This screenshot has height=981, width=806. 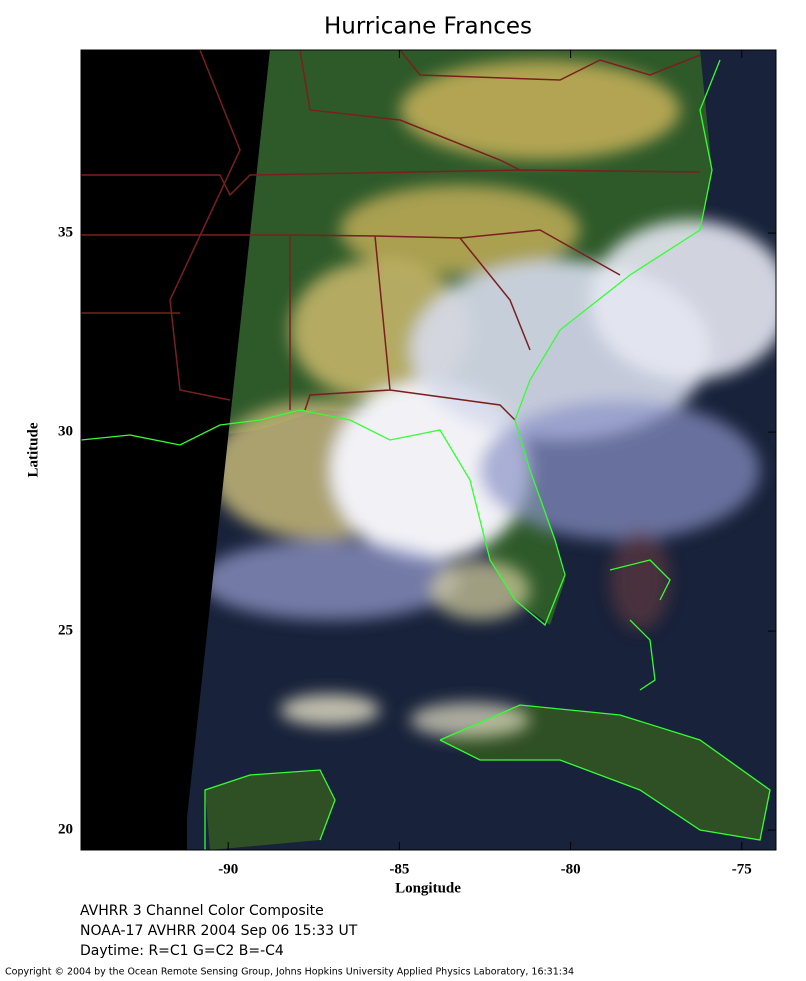 What do you see at coordinates (33, 449) in the screenshot?
I see `y-axis-label: Latitude` at bounding box center [33, 449].